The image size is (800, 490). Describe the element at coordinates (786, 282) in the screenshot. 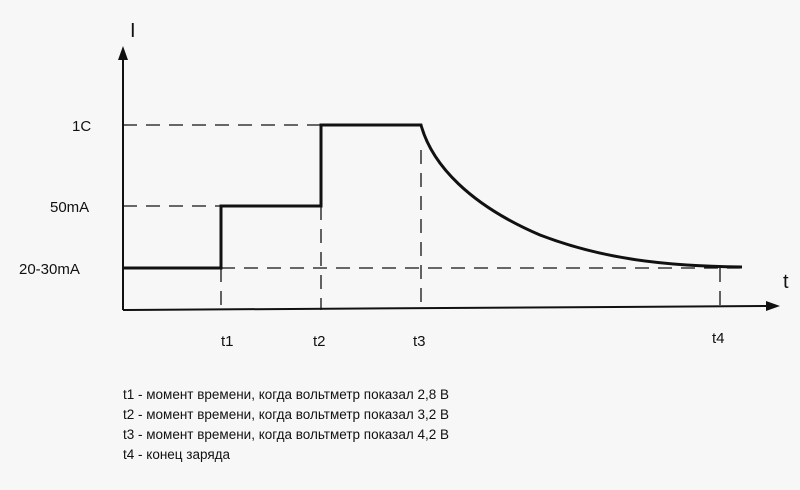

I see `x-axis-label: t` at that location.